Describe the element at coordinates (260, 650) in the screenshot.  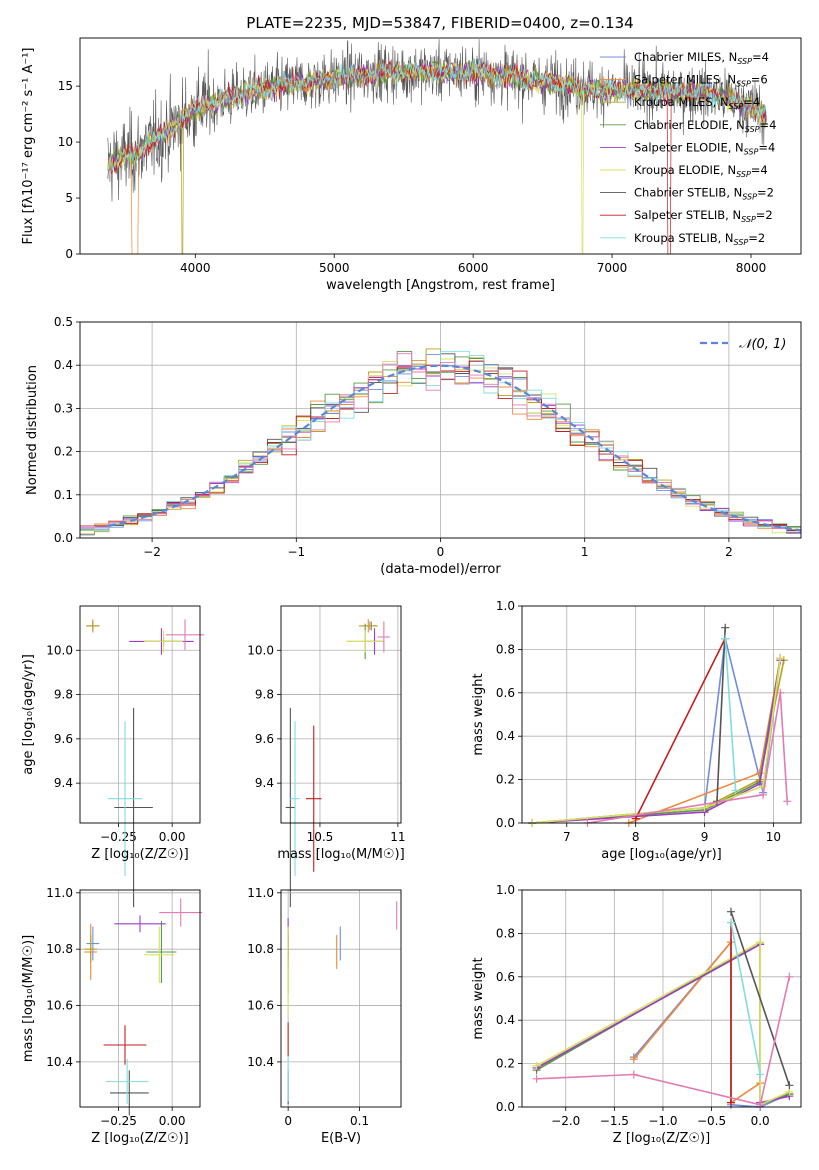
I see `y-tick-label: 10.0` at that location.